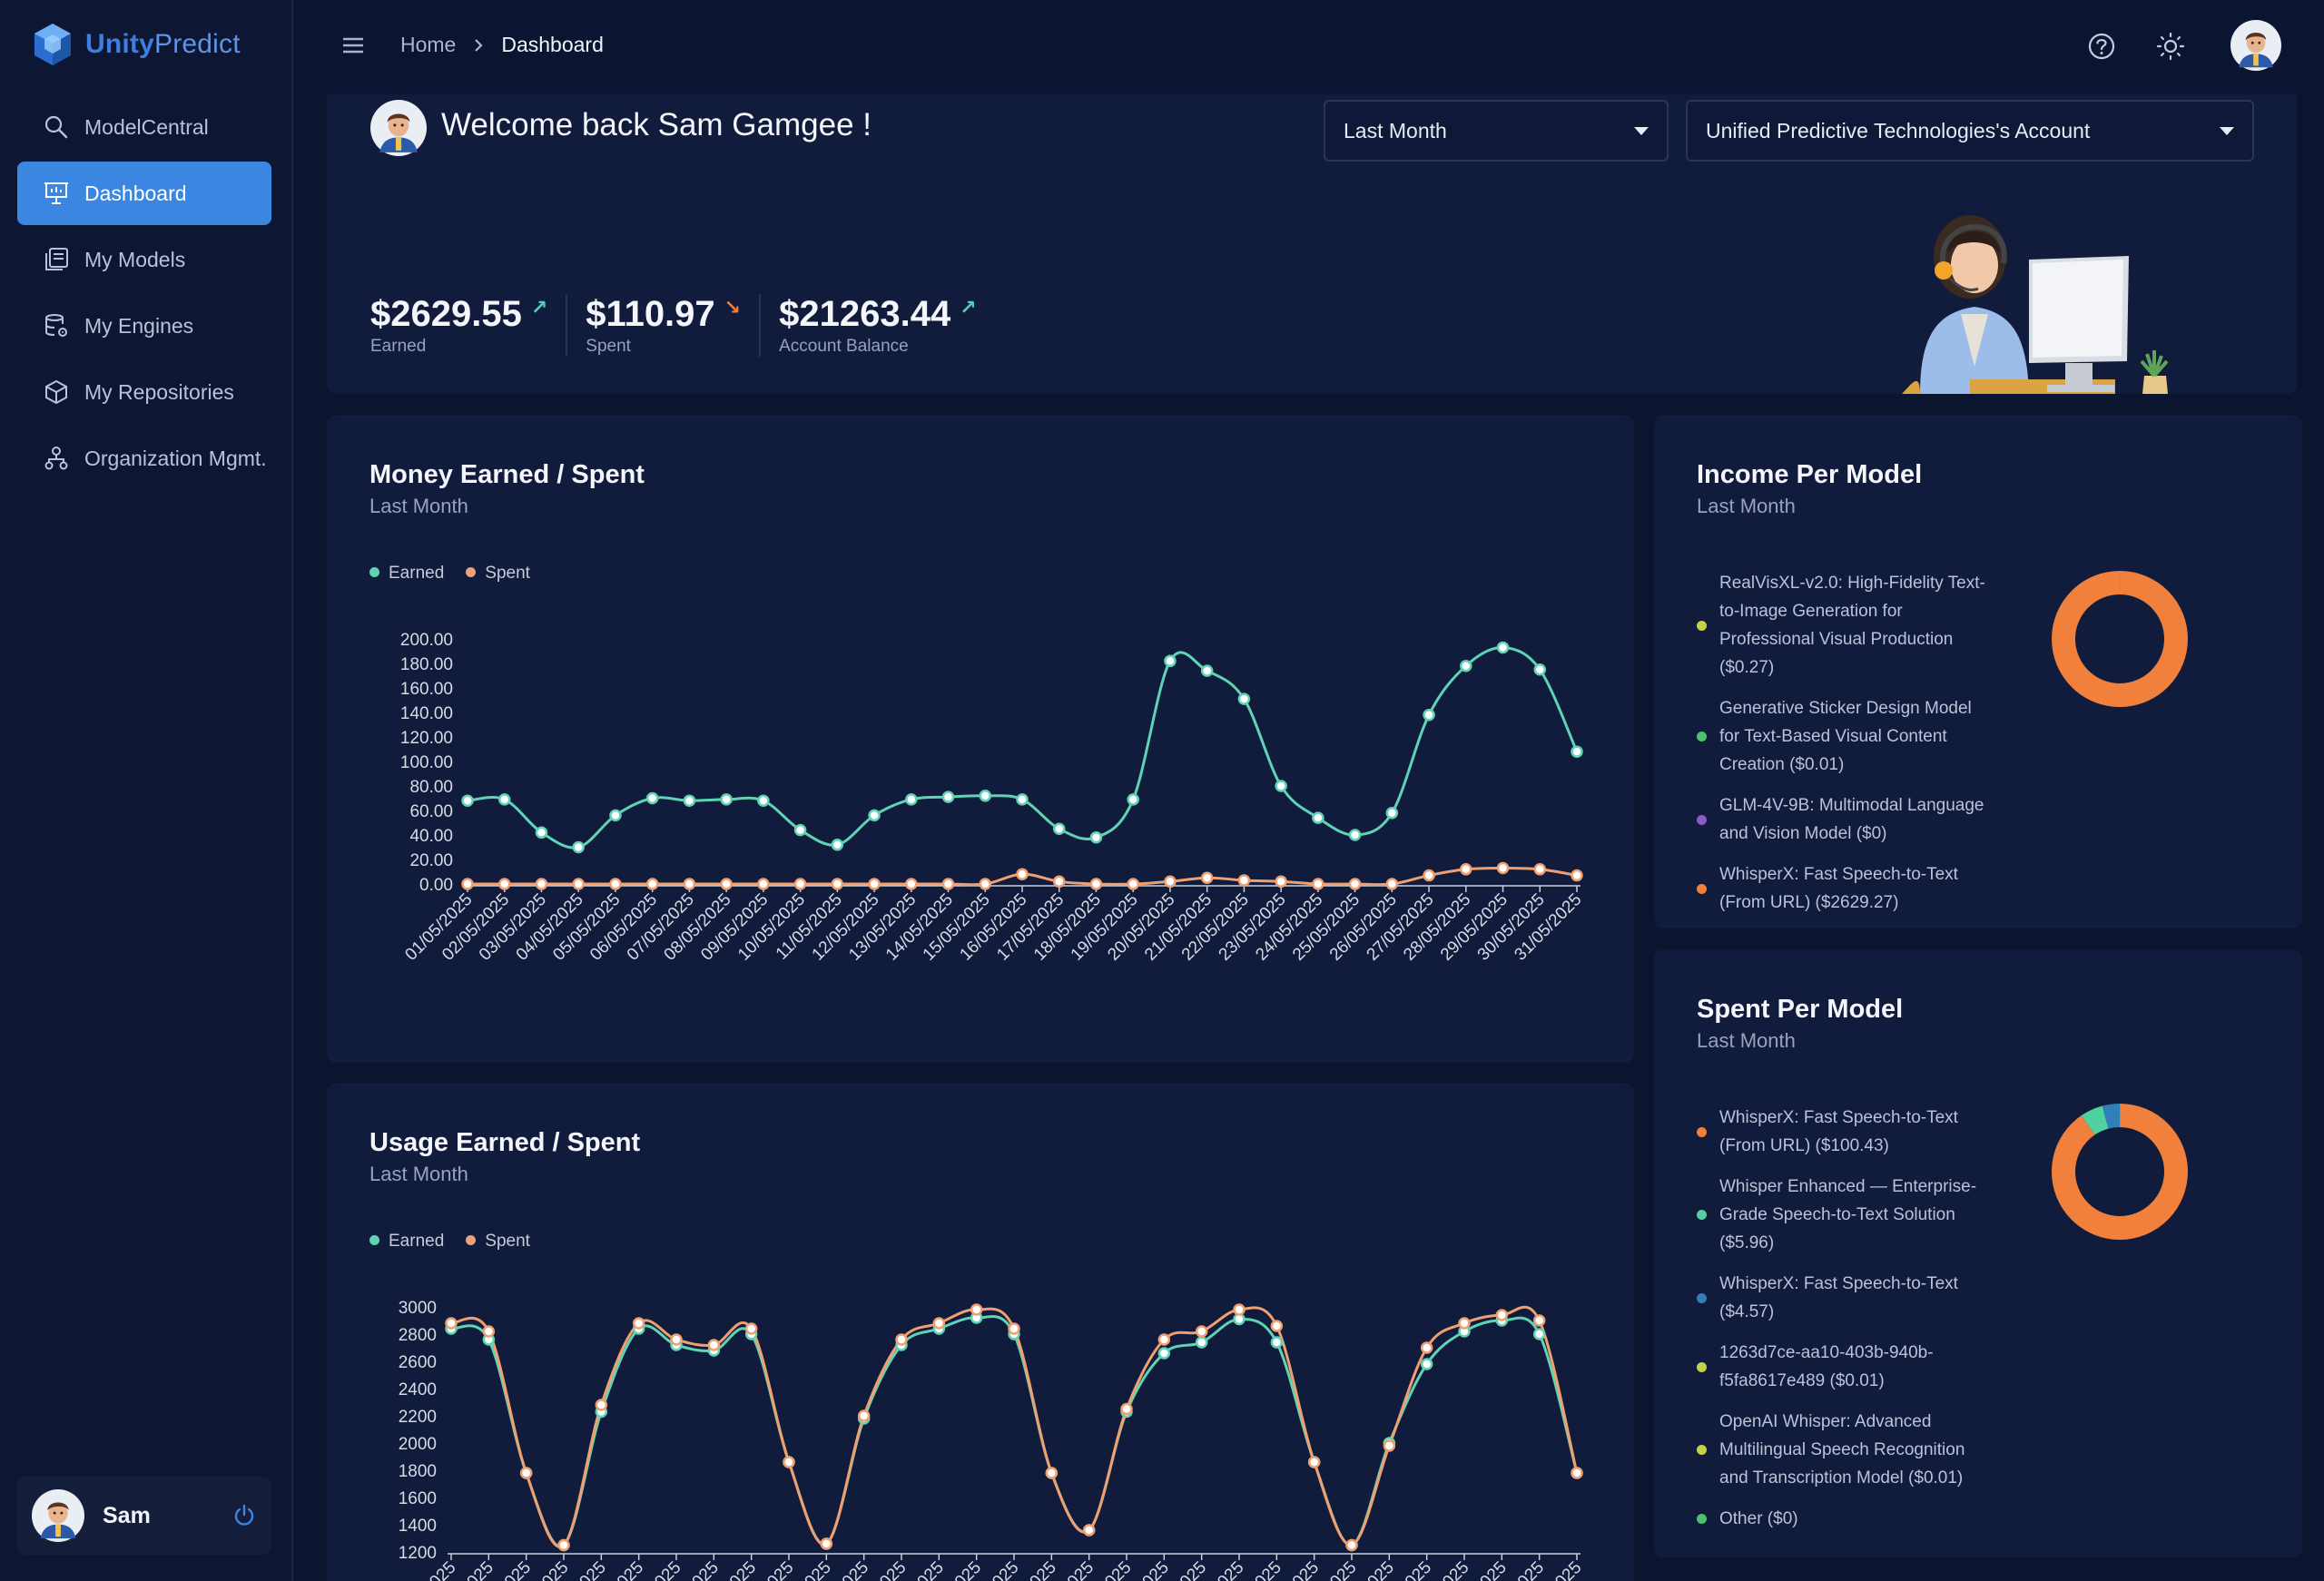  I want to click on help-icon, so click(2101, 46).